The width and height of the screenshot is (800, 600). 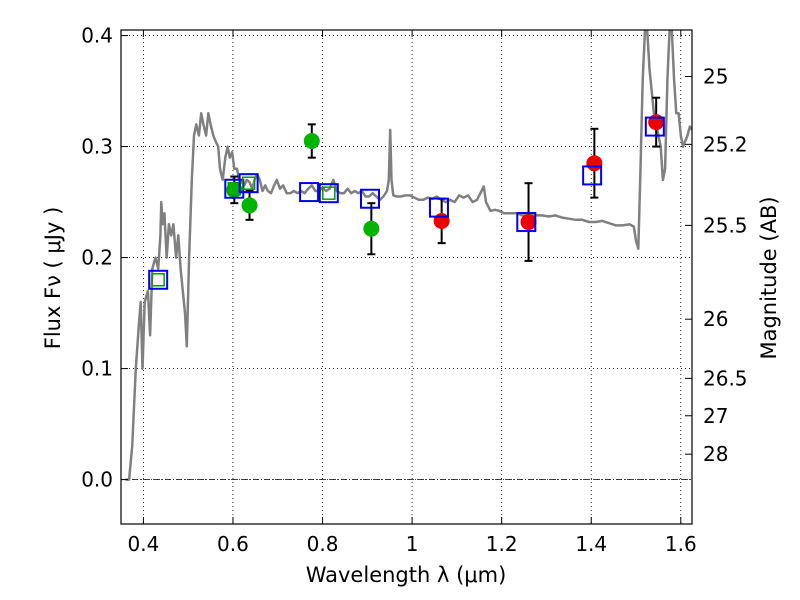 I want to click on error-bars, so click(x=445, y=179).